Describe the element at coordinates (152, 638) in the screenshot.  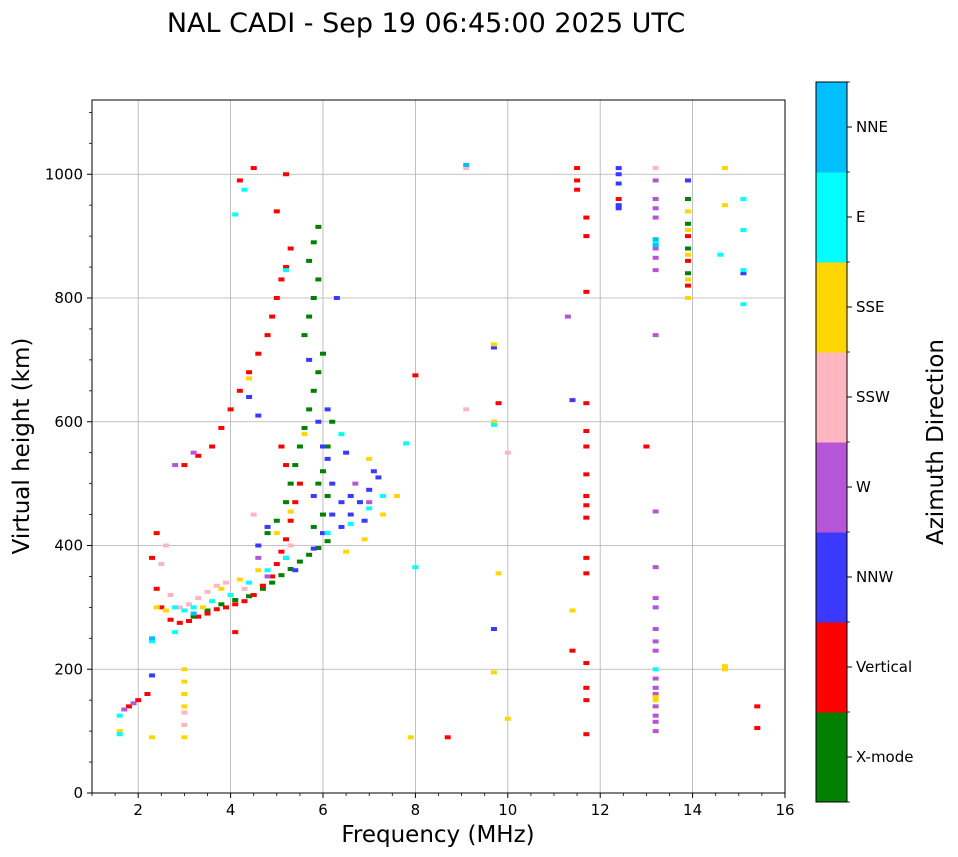
I see `point-nne` at that location.